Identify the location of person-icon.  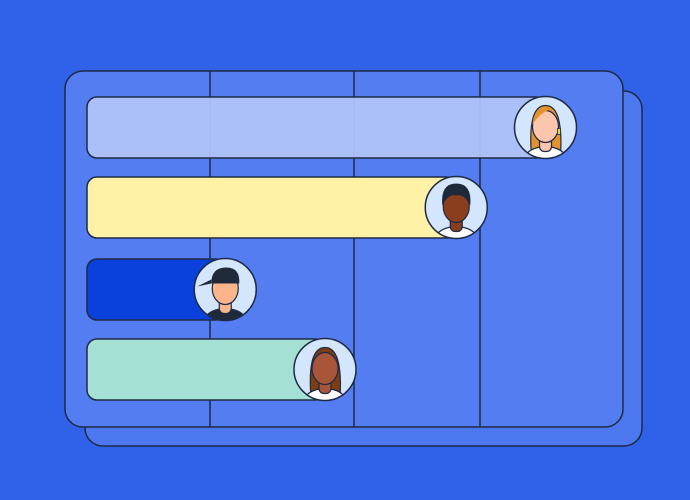
(222, 294).